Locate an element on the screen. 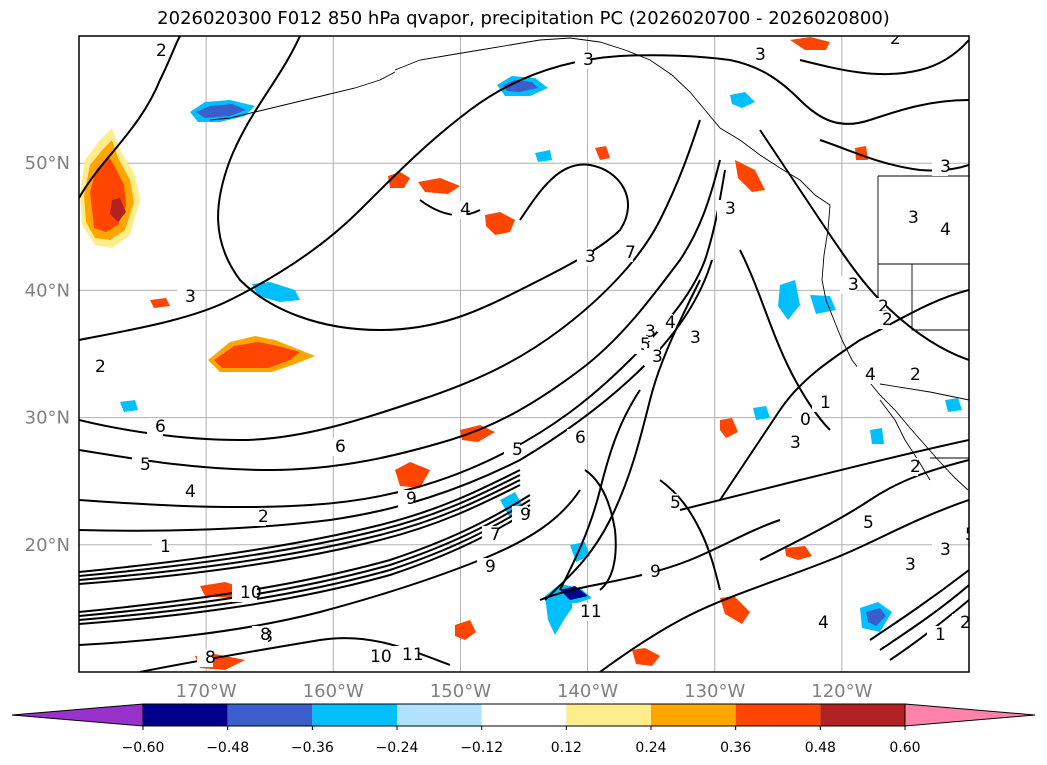  latitude-ticks: 50°N 40°N 30°N 20°N is located at coordinates (47, 354).